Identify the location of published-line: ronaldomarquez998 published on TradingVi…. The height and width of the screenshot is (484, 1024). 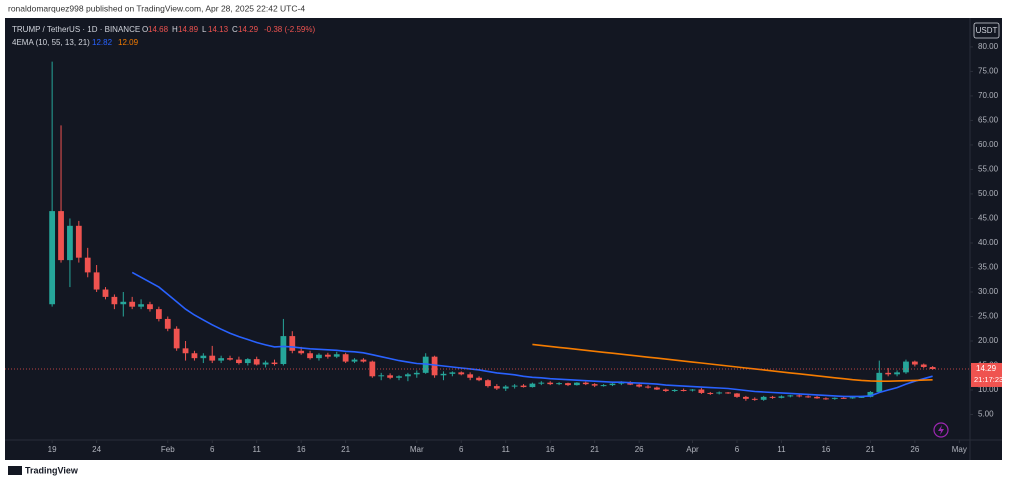
(156, 8).